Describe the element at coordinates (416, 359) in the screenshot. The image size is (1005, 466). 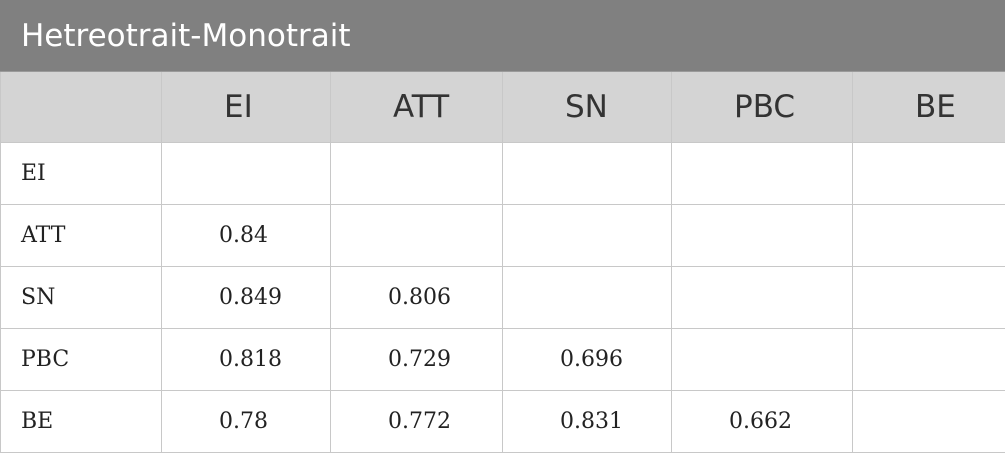
I see `table-cell: 0.729` at that location.